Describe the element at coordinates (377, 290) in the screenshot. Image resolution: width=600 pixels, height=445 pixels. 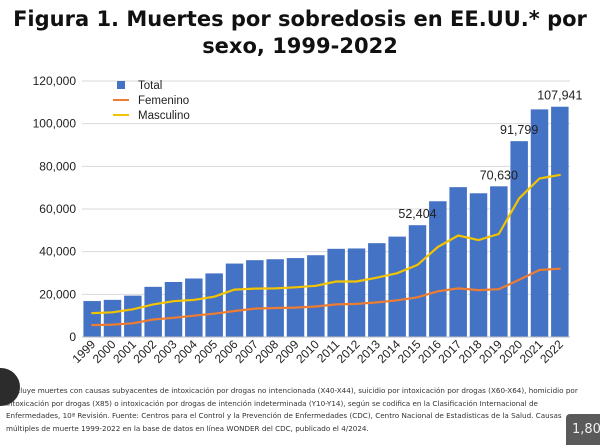
I see `bar-total-2013` at that location.